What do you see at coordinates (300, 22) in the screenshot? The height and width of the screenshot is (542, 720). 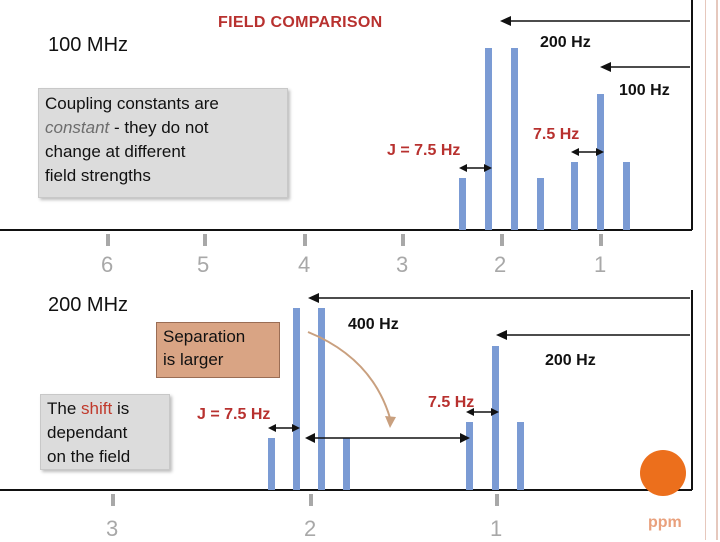 I see `slide-title: FIELD COMPARISON` at bounding box center [300, 22].